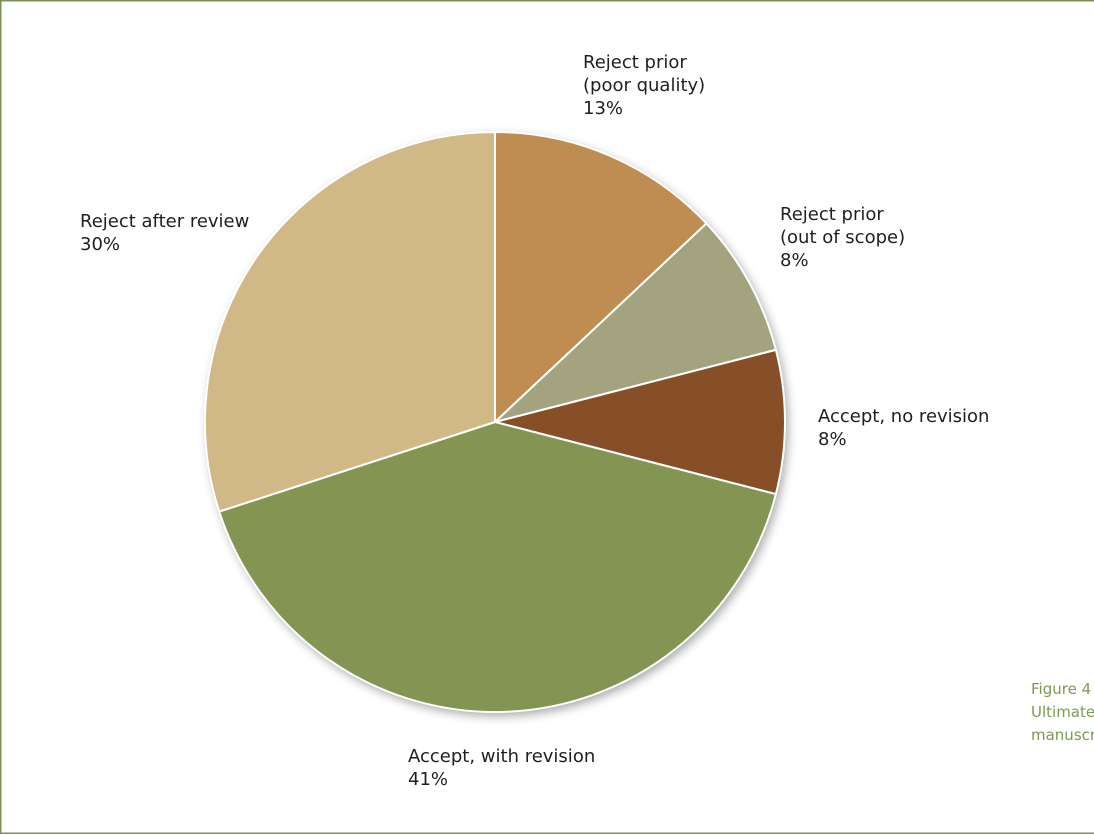 The height and width of the screenshot is (835, 1094). I want to click on slice-label-reject-out-of-scope: Reject prior (out of scope) 8%, so click(842, 237).